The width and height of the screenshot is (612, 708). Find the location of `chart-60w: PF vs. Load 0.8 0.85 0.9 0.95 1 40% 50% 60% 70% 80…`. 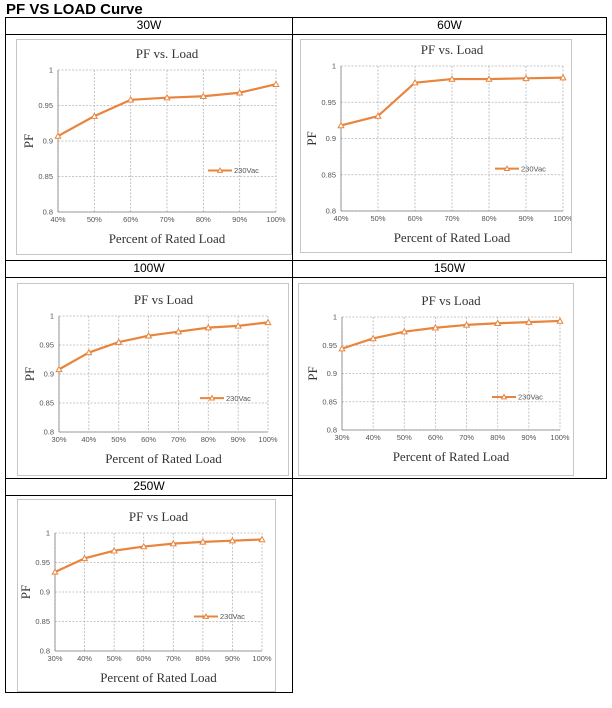

chart-60w: PF vs. Load 0.8 0.85 0.9 0.95 1 40% 50% 60% 70% 80… is located at coordinates (436, 146).